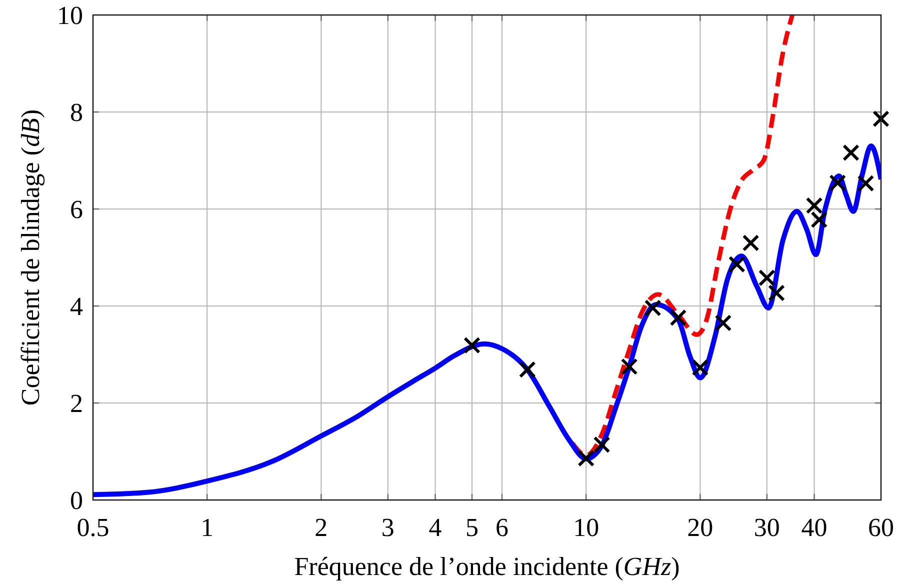  Describe the element at coordinates (471, 527) in the screenshot. I see `x-tick-label: 5` at that location.